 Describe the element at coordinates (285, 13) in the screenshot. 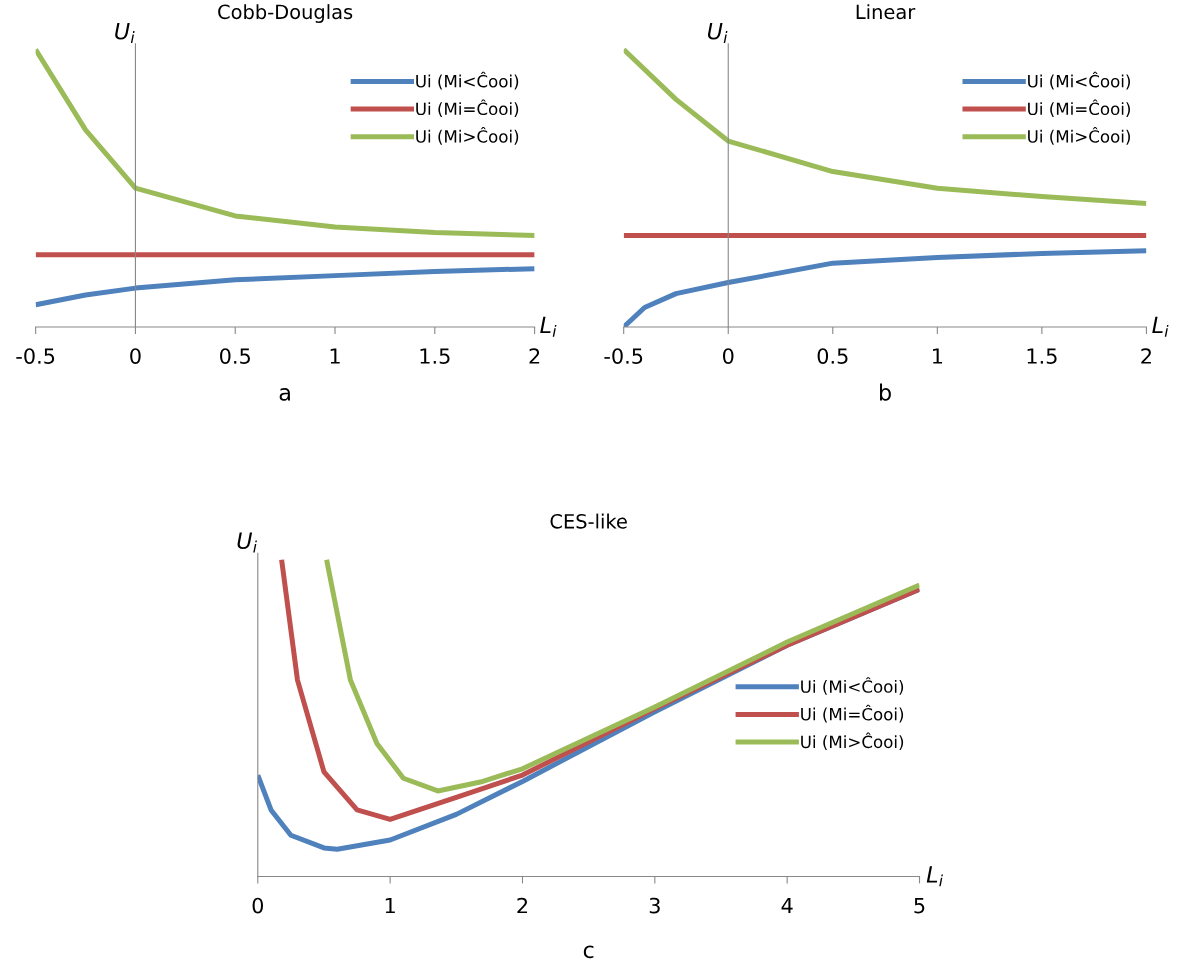

I see `chart-title: Cobb-Douglas` at that location.